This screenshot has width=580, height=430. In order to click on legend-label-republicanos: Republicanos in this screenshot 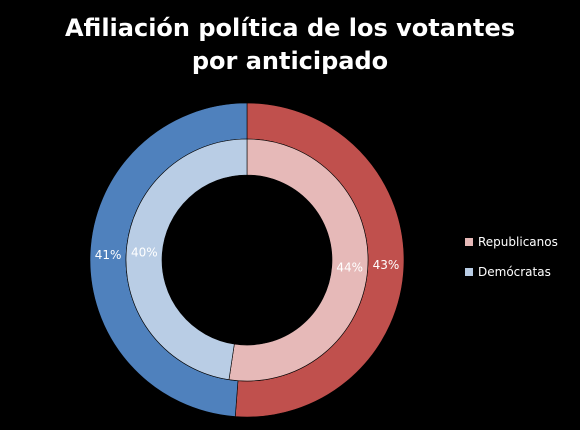, I will do `click(518, 242)`.